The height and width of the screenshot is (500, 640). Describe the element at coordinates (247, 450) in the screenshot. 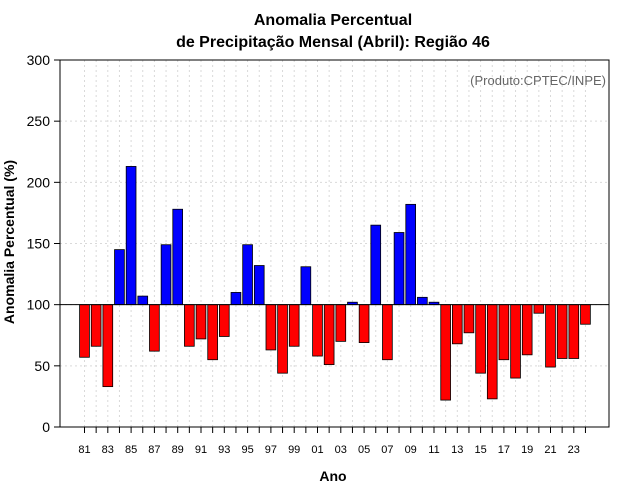

I see `x-tick-label-95: 95` at that location.